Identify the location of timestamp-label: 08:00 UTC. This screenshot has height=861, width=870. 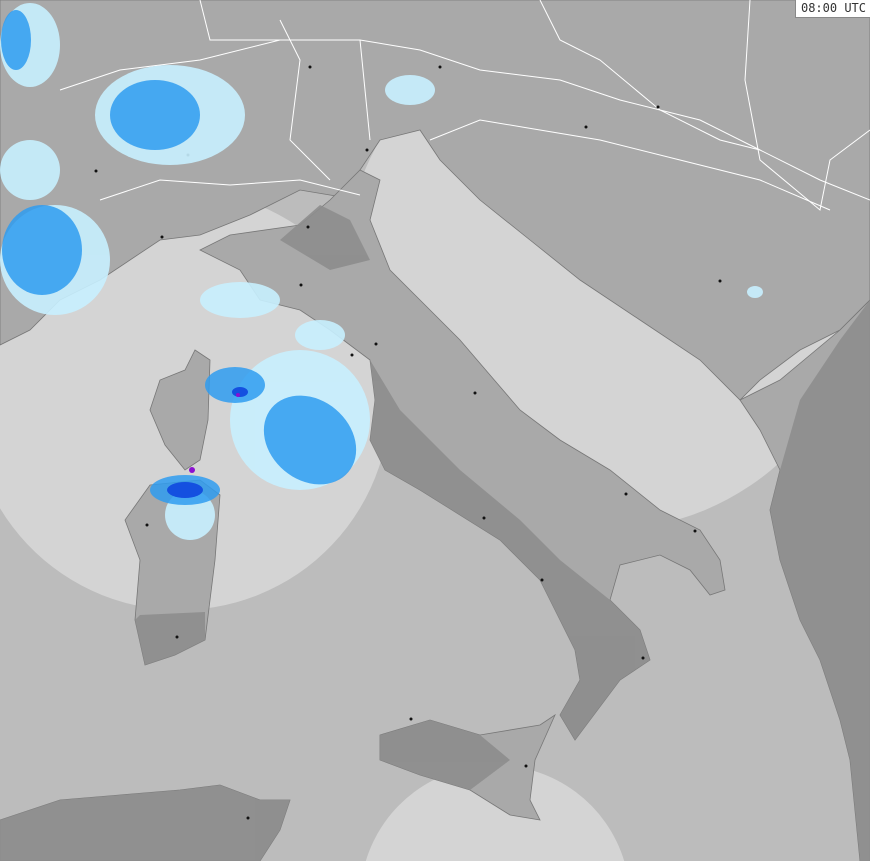
(832, 9).